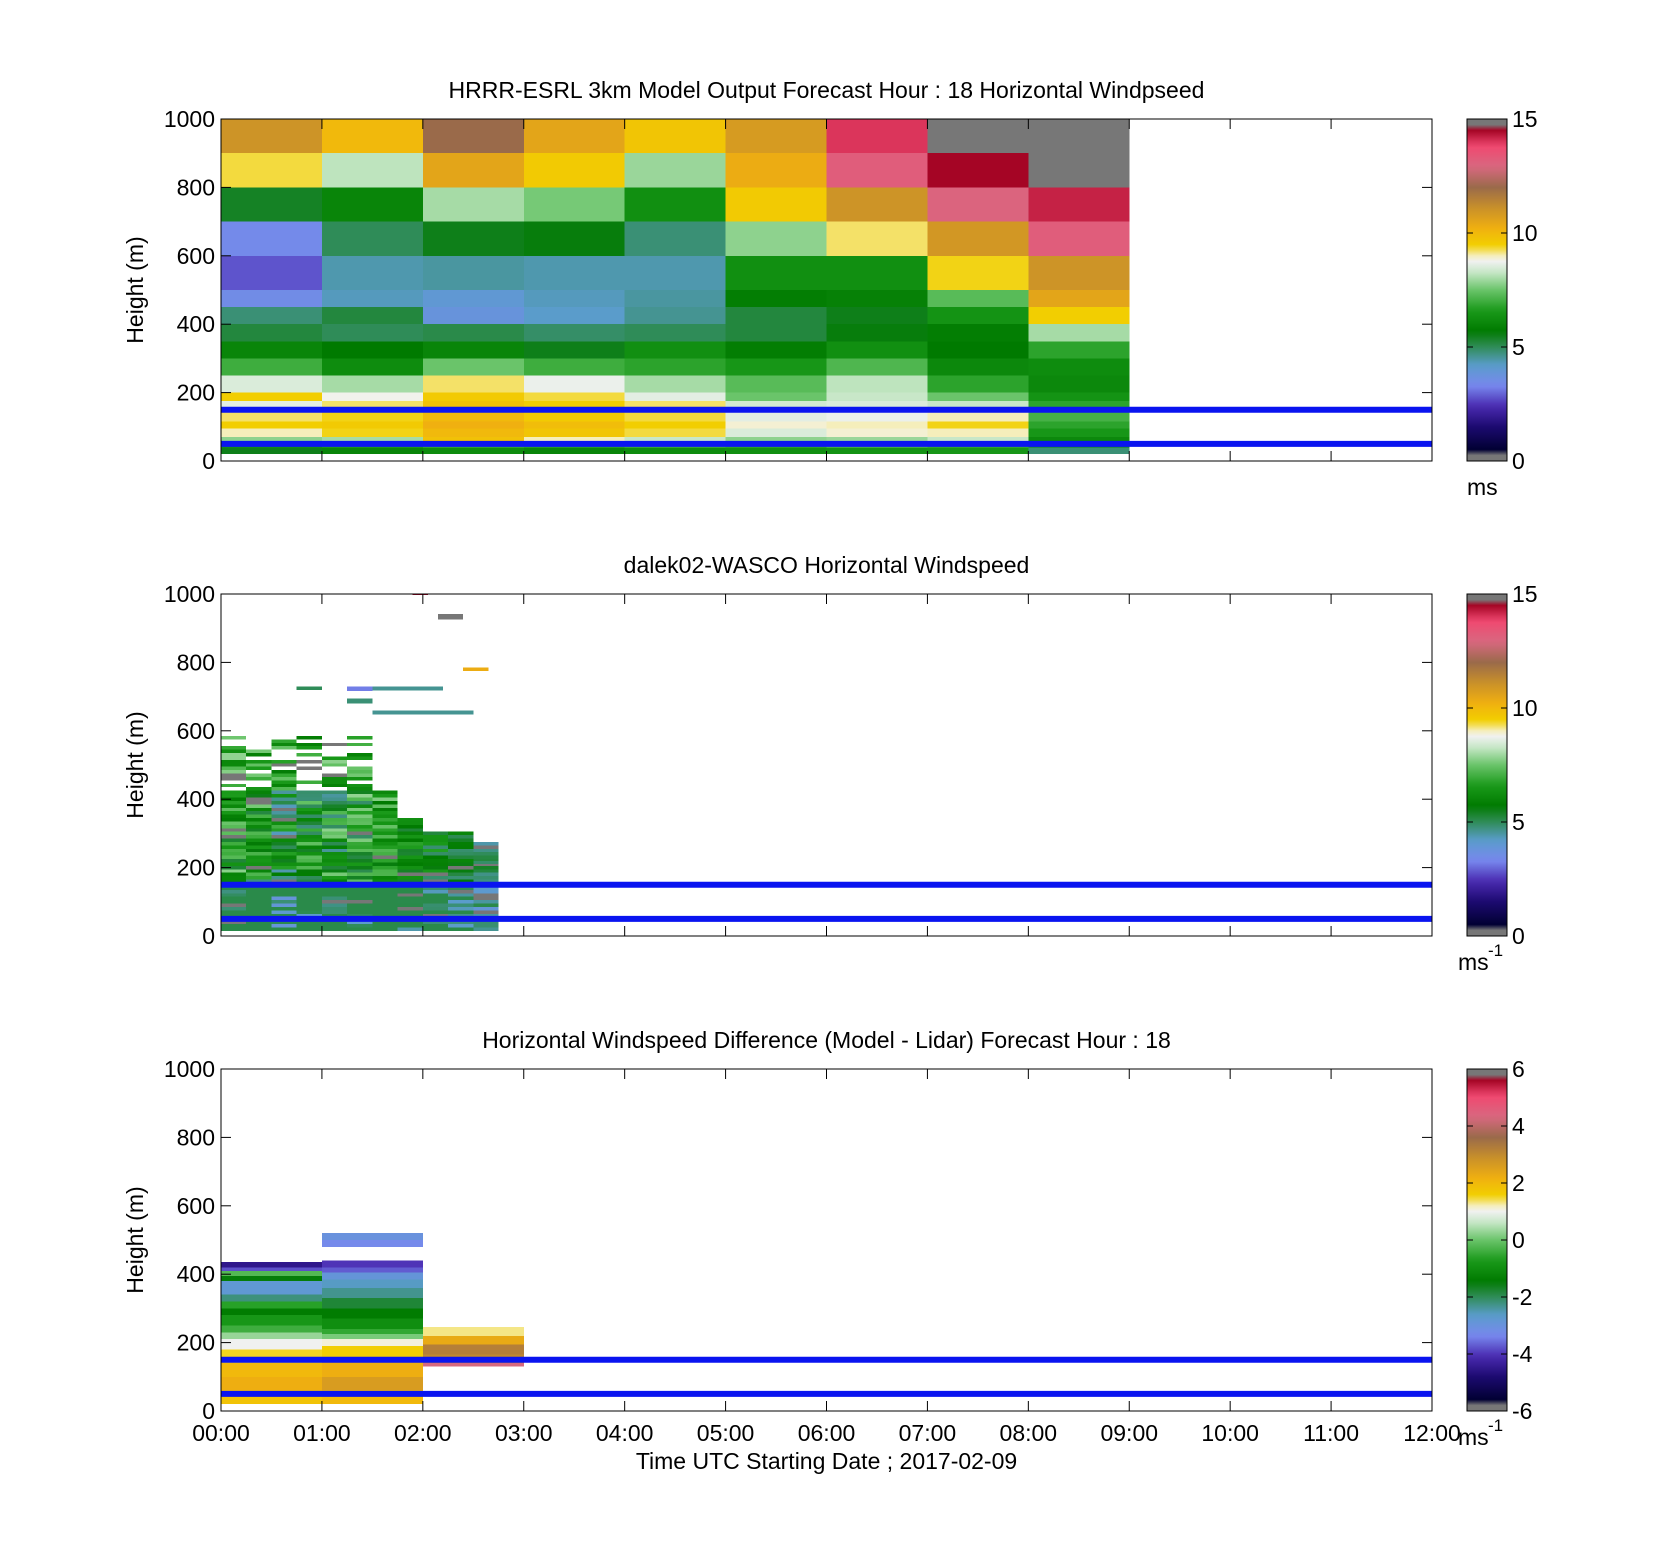  Describe the element at coordinates (196, 187) in the screenshot. I see `y-tick-label: 800` at that location.